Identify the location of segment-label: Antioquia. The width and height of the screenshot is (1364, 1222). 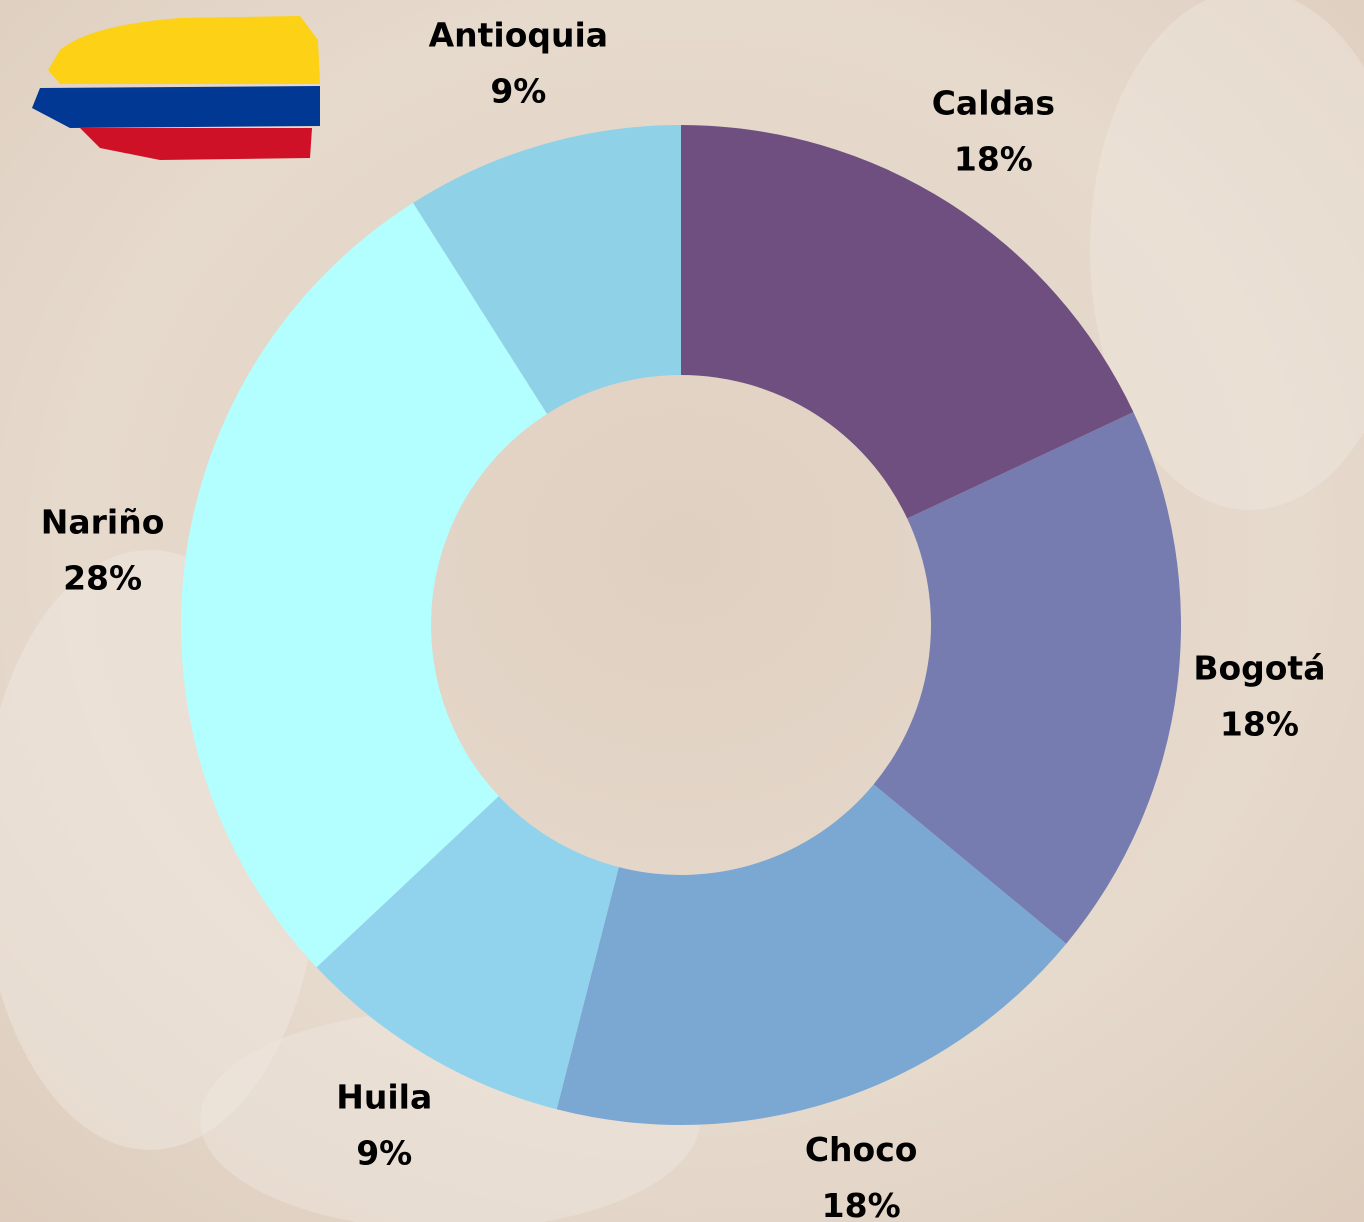
(519, 35).